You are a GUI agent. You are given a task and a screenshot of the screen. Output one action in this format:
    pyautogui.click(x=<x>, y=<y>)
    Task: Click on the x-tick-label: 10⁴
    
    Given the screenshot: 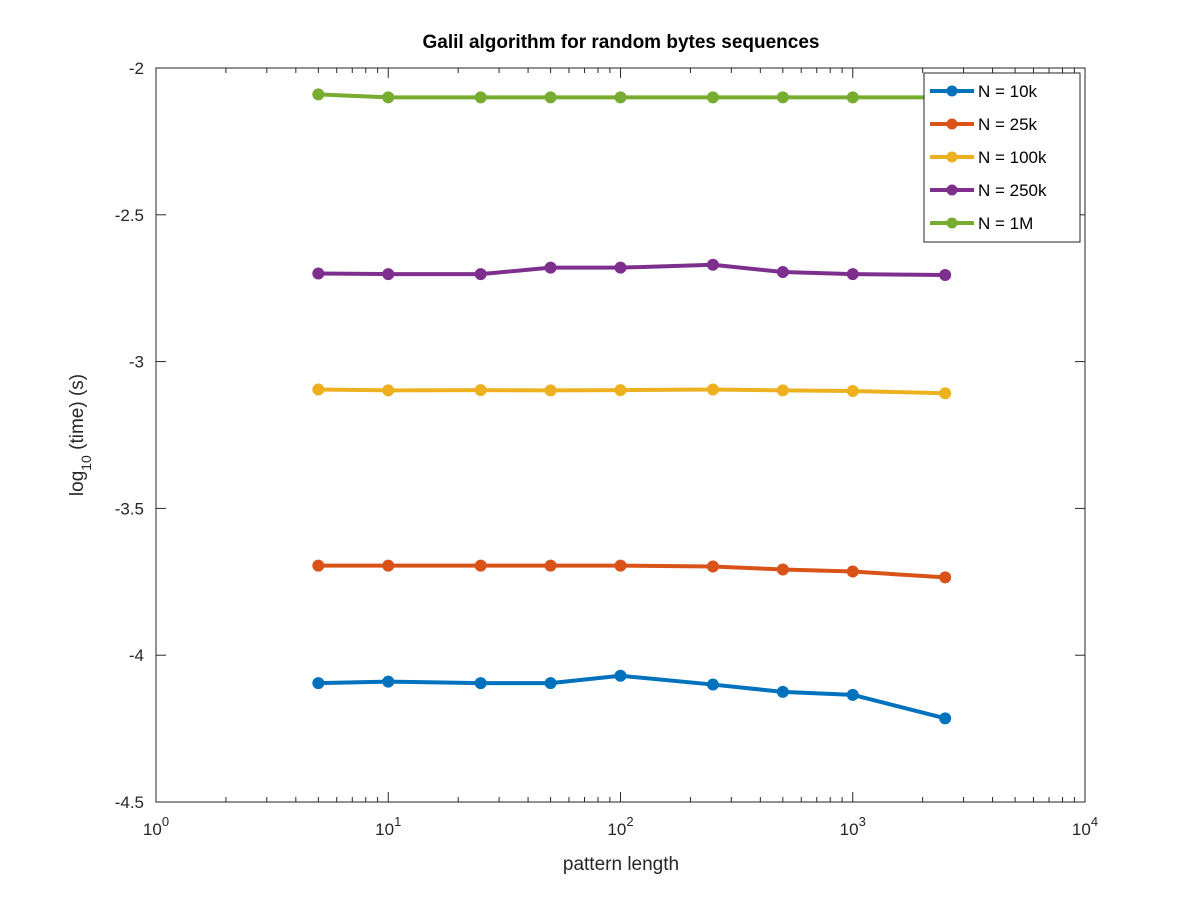 What is the action you would take?
    pyautogui.click(x=1085, y=826)
    